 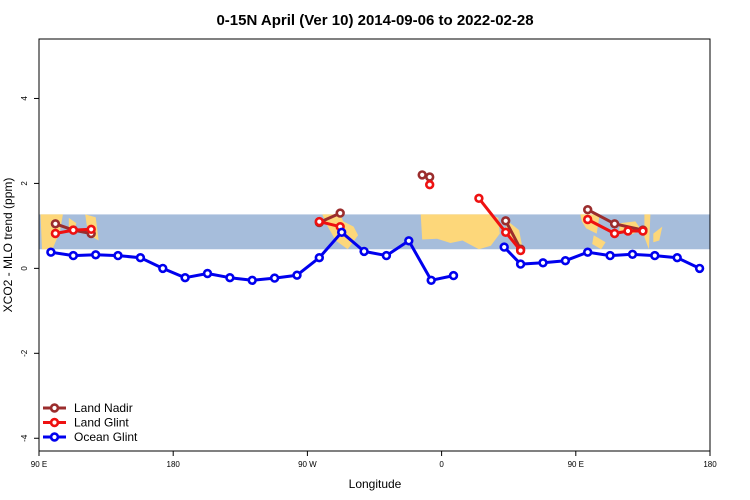 I want to click on y-tick-label: 0, so click(x=24, y=268).